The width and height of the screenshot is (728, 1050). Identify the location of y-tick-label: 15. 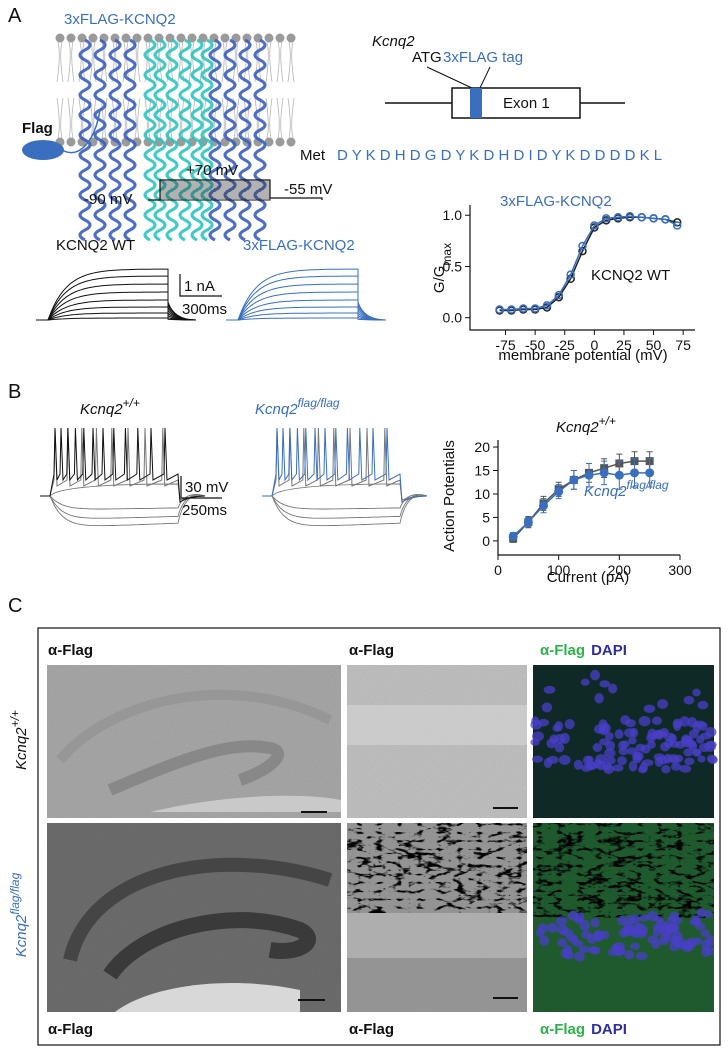
(482, 471).